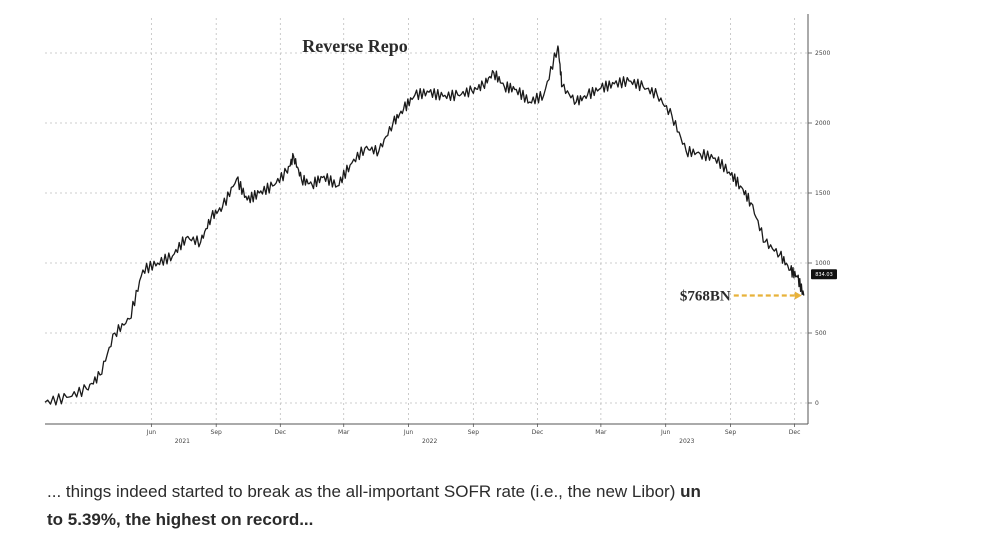 The image size is (989, 539). What do you see at coordinates (798, 295) in the screenshot?
I see `annotation-arrow-head` at bounding box center [798, 295].